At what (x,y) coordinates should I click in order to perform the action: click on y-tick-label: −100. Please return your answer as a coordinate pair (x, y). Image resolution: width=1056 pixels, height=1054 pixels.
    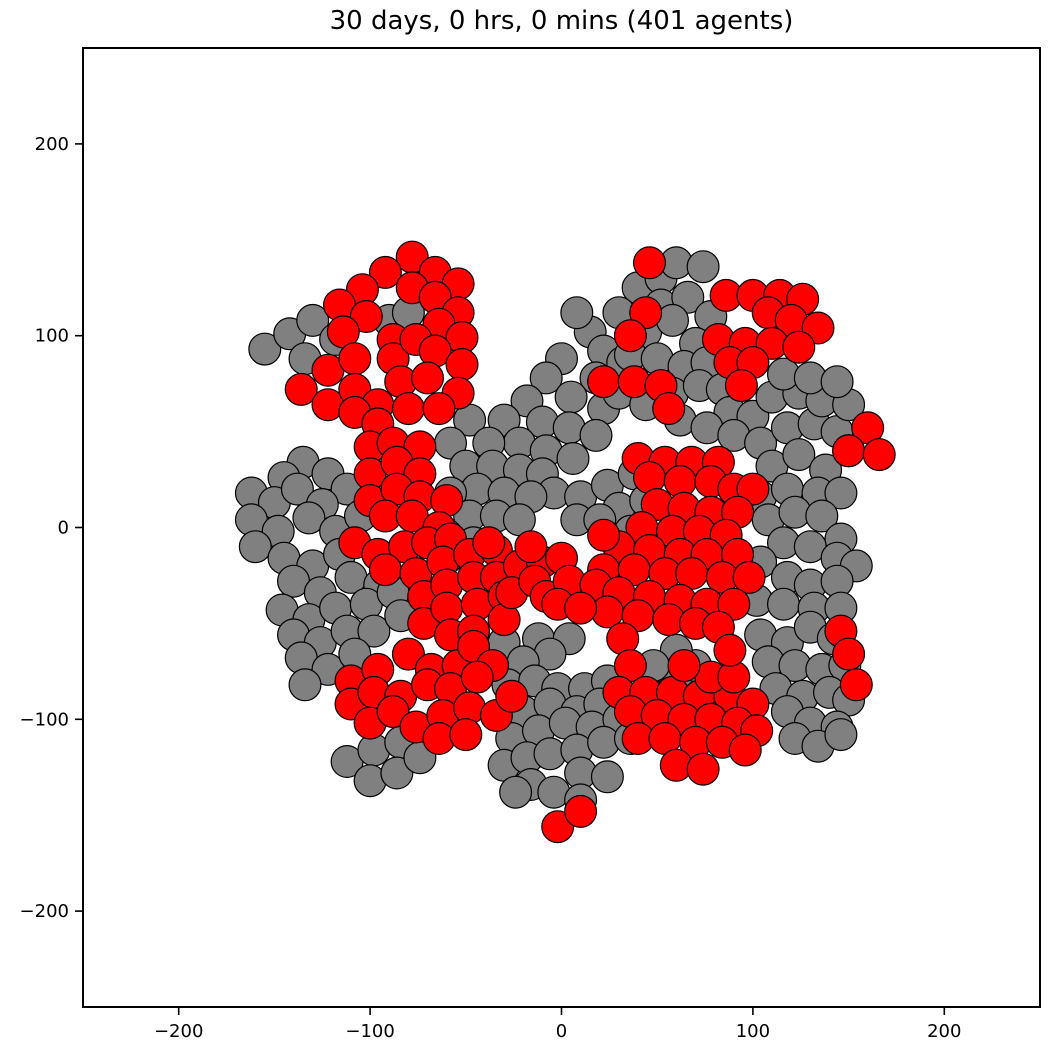
    Looking at the image, I should click on (44, 719).